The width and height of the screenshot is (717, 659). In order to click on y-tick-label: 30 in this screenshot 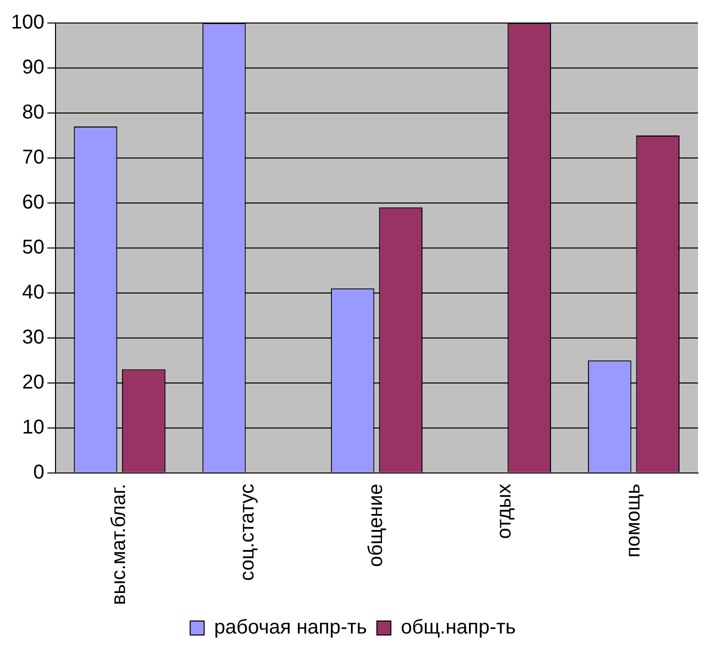, I will do `click(33, 337)`.